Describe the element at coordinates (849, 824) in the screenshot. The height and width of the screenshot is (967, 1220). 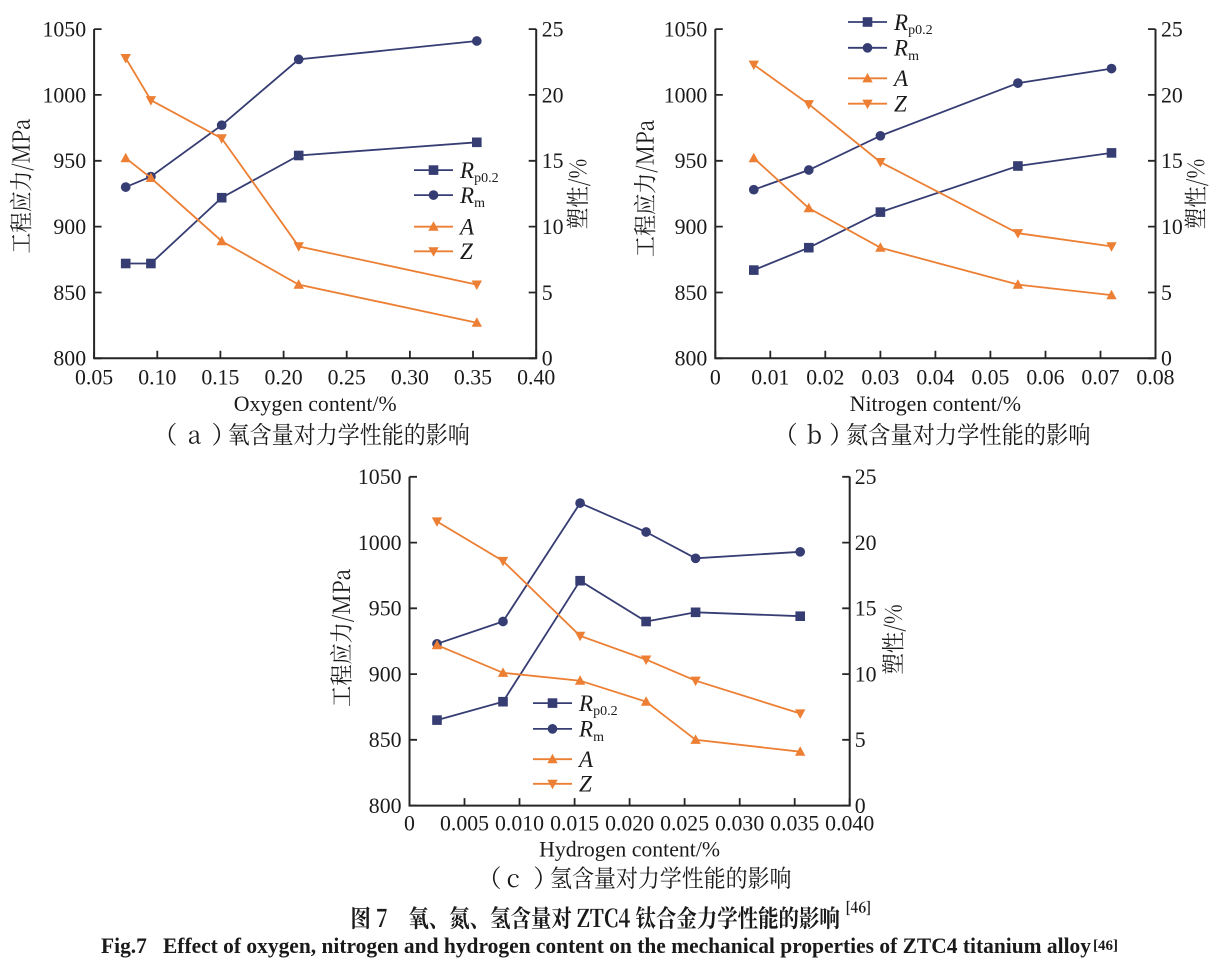
I see `svg-text: 0.040` at that location.